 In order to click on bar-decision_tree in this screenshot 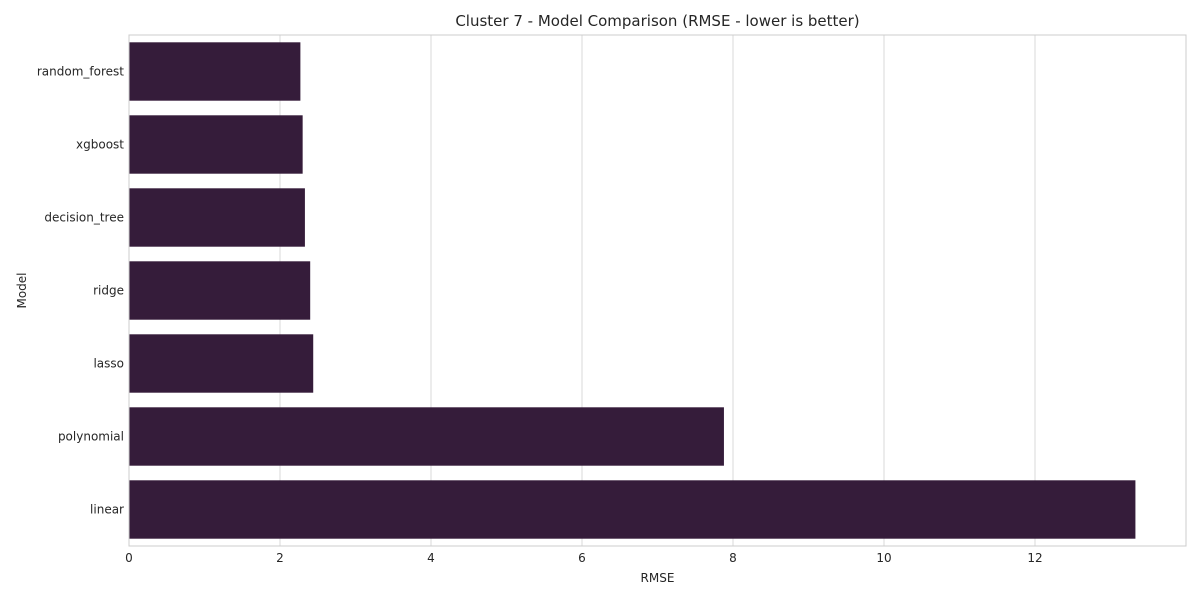, I will do `click(217, 217)`.